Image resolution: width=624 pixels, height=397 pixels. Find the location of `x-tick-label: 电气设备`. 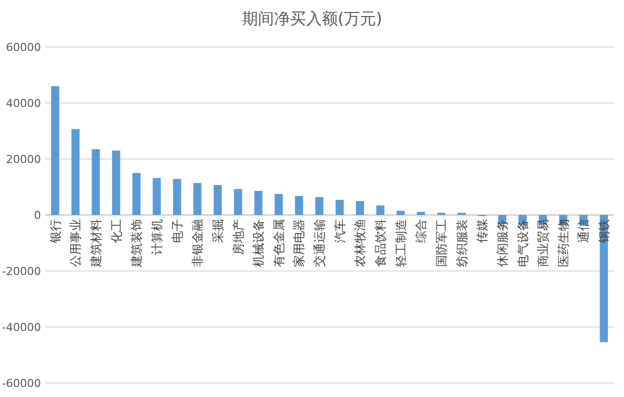

x-tick-label: 电气设备 is located at coordinates (523, 243).